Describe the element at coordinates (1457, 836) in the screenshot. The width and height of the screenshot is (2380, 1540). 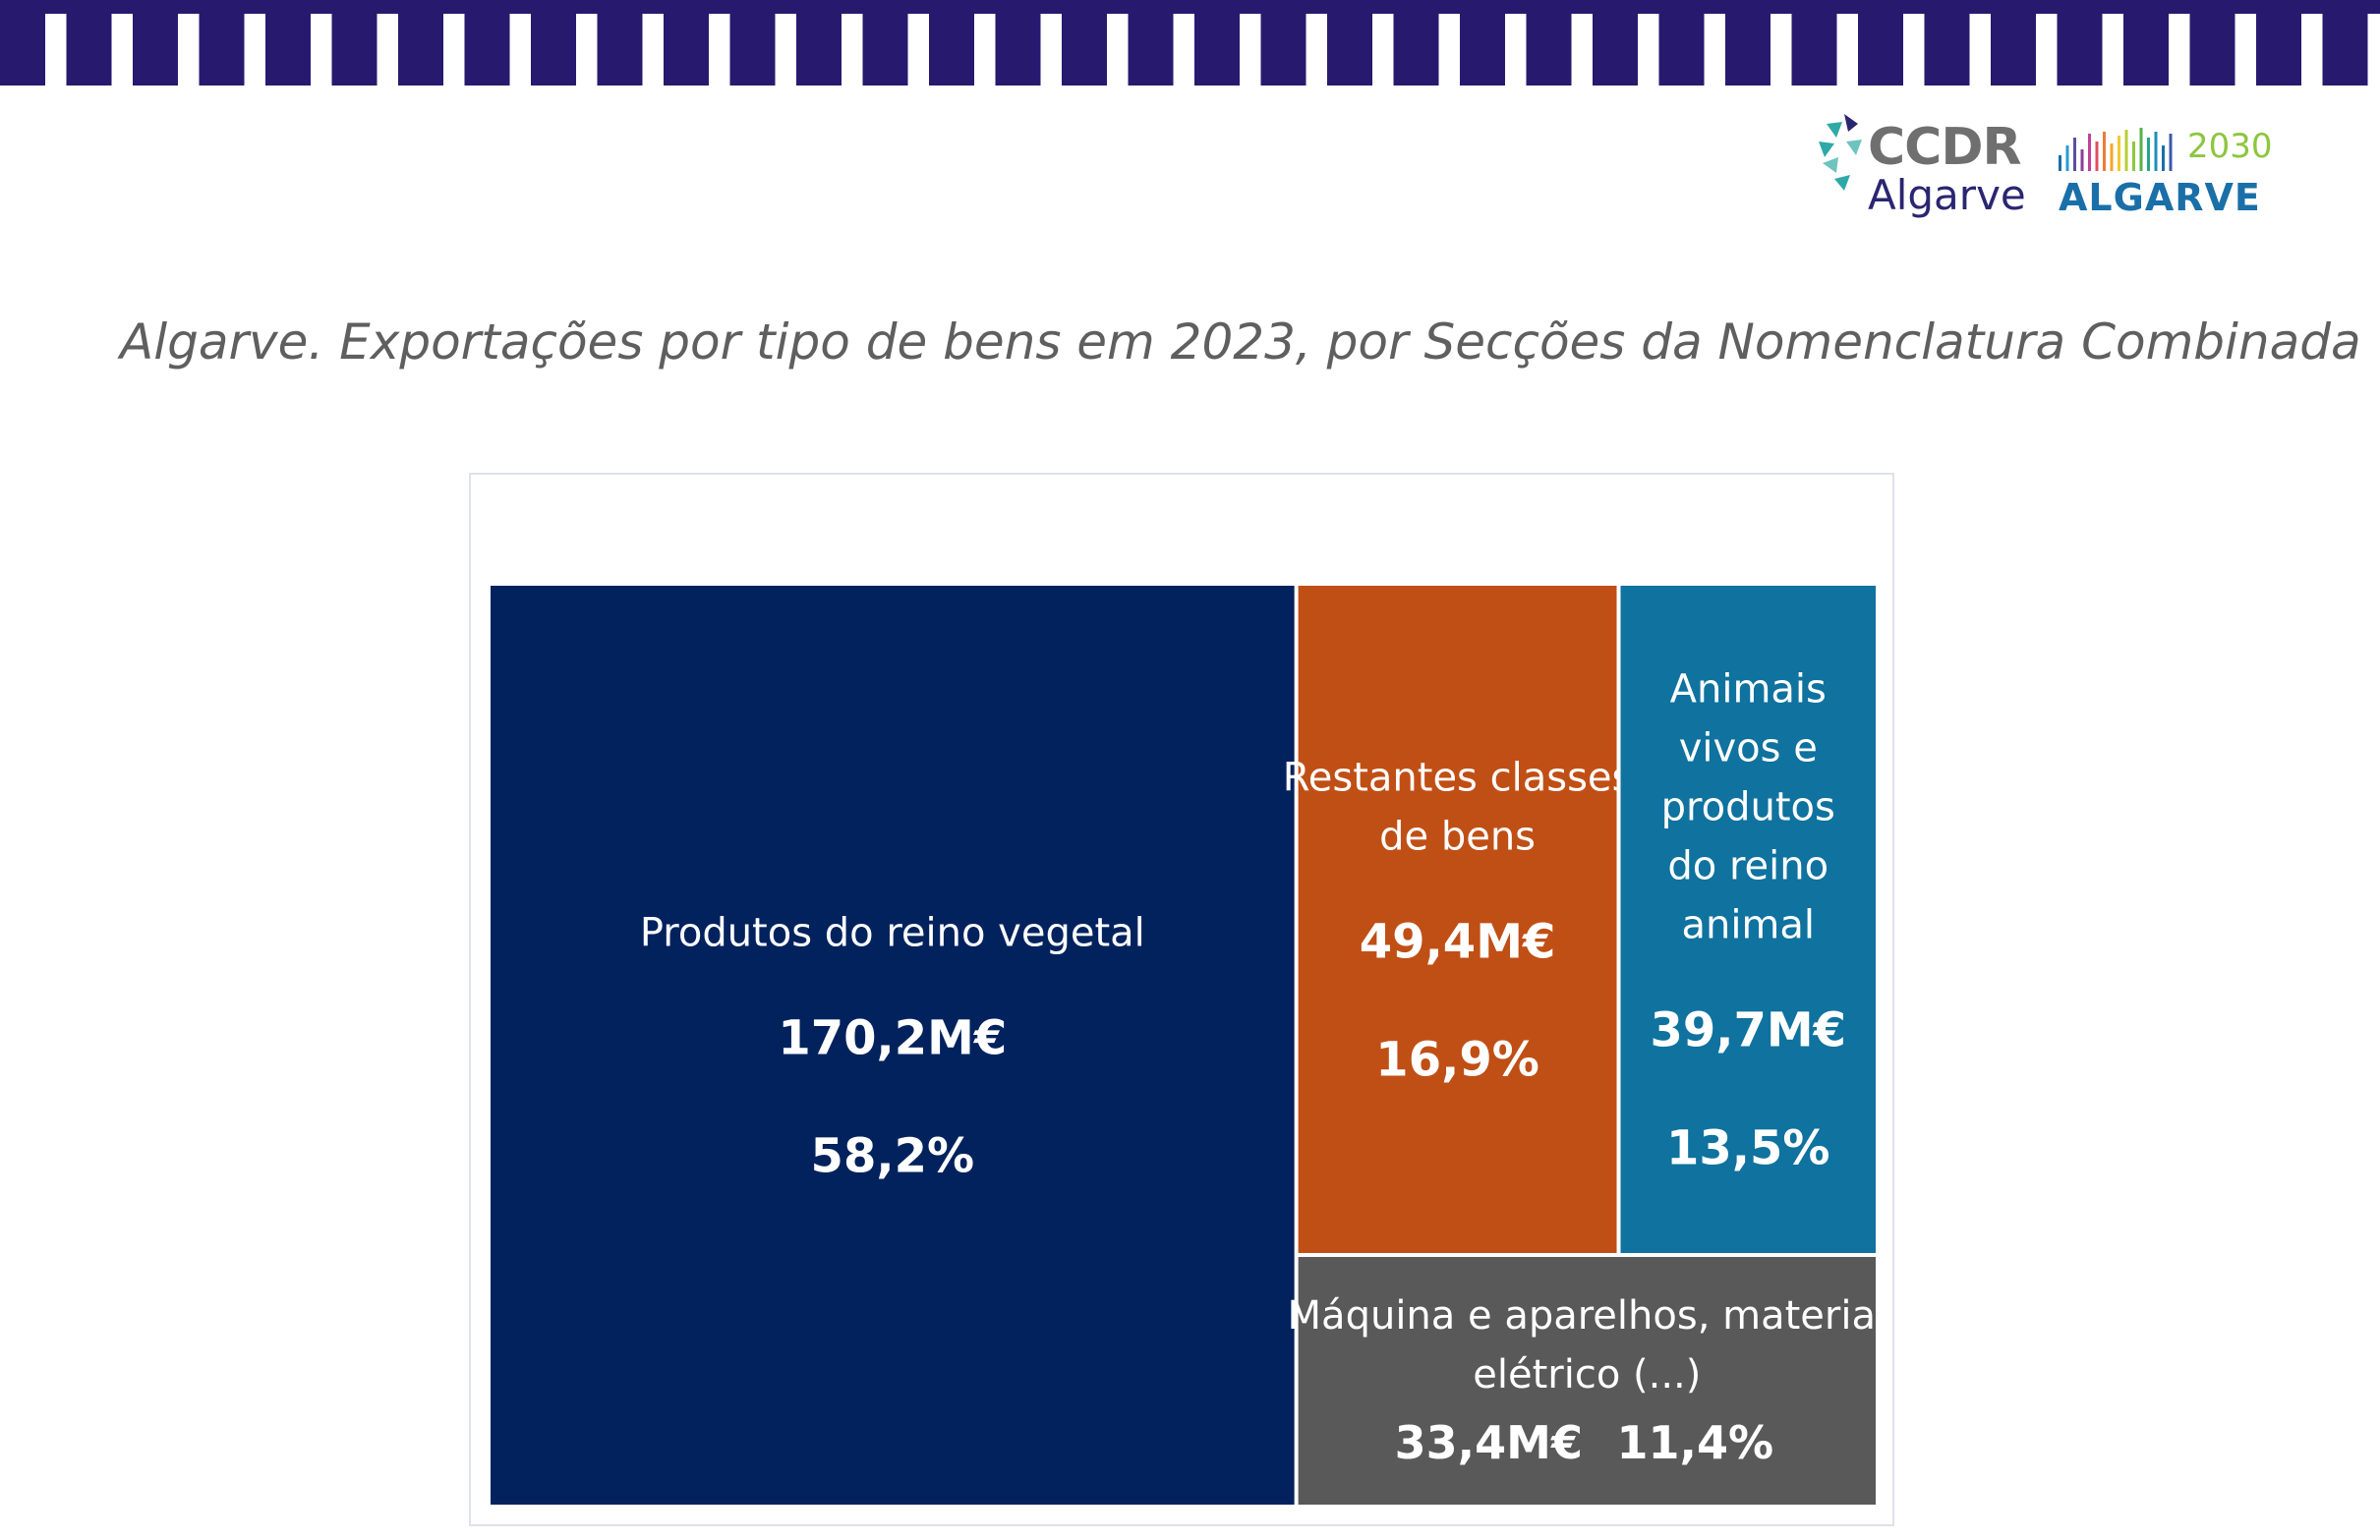
I see `tile-label-line: de bens` at that location.